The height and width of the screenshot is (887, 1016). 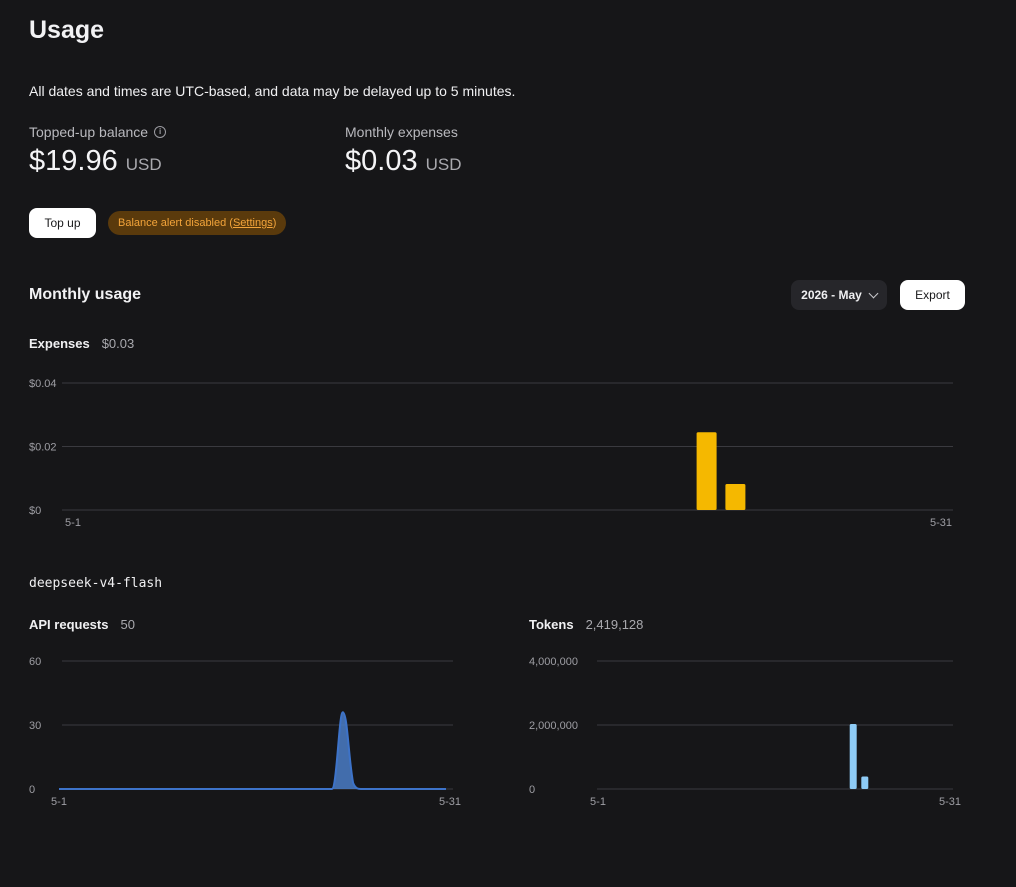 What do you see at coordinates (127, 624) in the screenshot?
I see `requests-metric-value: 50` at bounding box center [127, 624].